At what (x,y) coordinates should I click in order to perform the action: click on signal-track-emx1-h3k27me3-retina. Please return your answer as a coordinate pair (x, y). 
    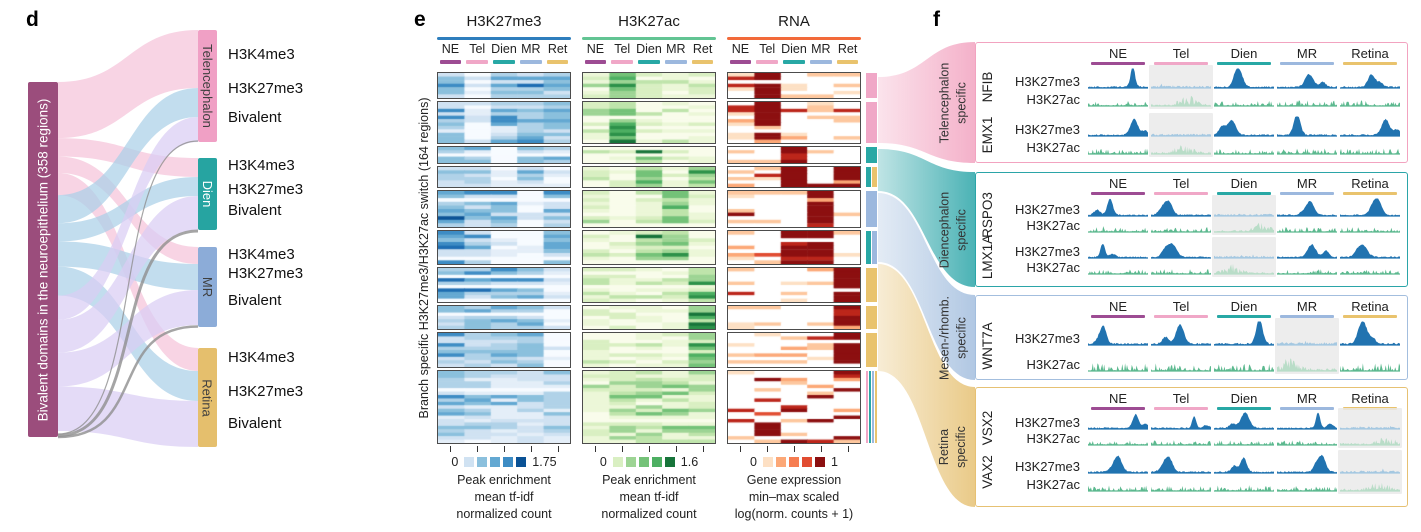
    Looking at the image, I should click on (1370, 127).